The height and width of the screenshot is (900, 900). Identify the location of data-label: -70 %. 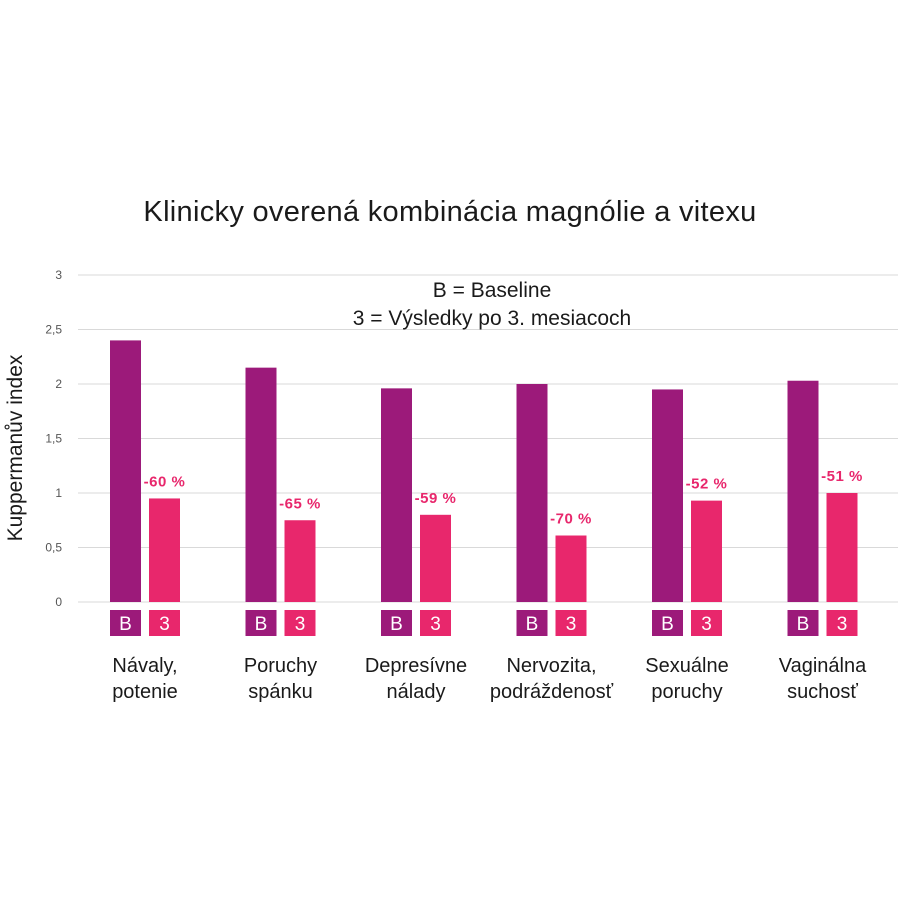
(571, 519).